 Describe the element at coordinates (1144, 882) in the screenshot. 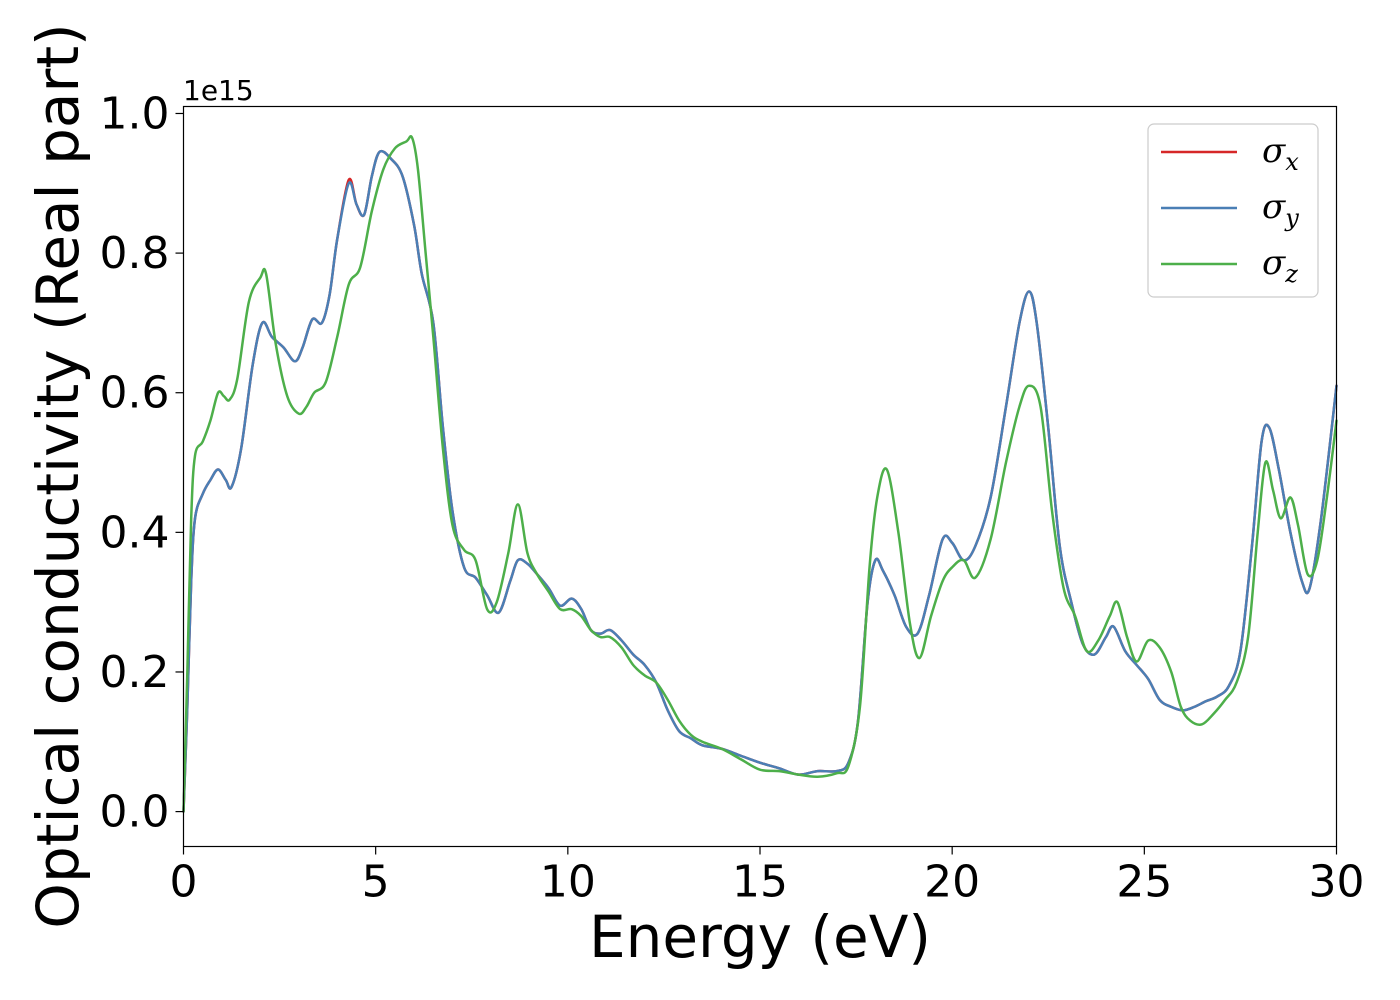

I see `x-tick-label: 25` at that location.